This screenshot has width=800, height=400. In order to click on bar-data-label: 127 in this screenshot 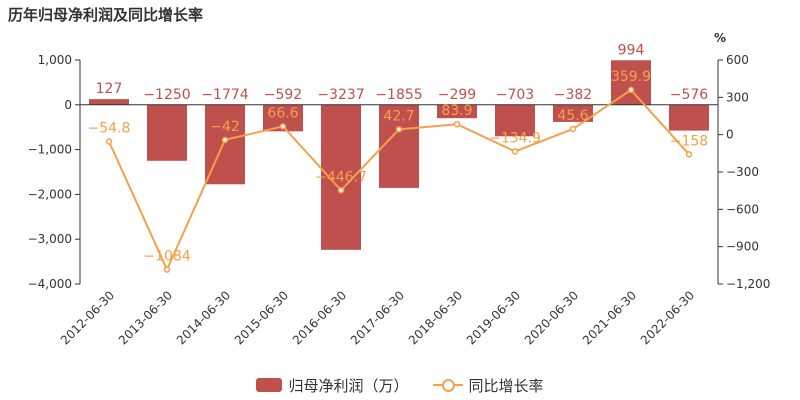, I will do `click(109, 89)`.